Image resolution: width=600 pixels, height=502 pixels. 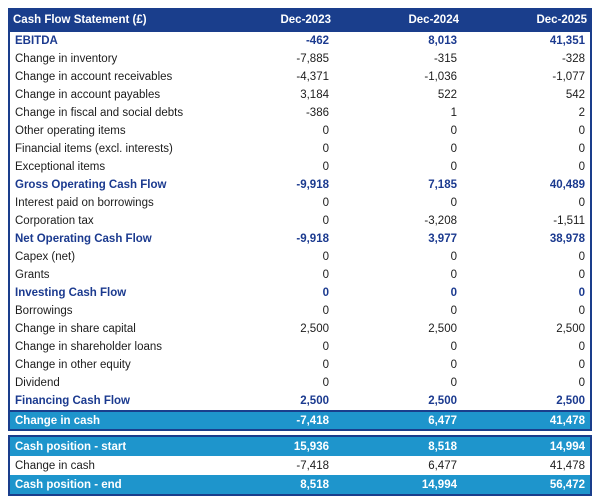 I want to click on row-label: EBITDA, so click(x=36, y=41).